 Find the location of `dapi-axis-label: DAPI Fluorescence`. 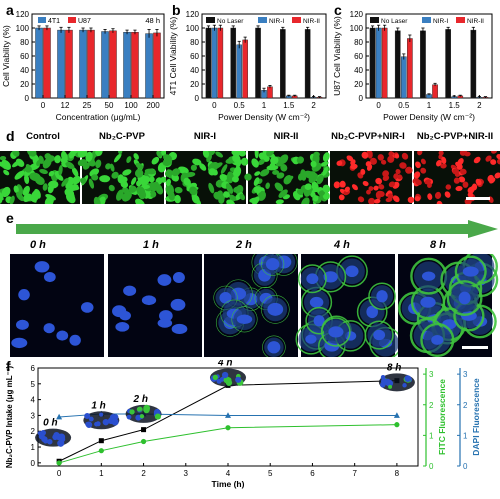

dapi-axis-label: DAPI Fluorescence is located at coordinates (476, 417).